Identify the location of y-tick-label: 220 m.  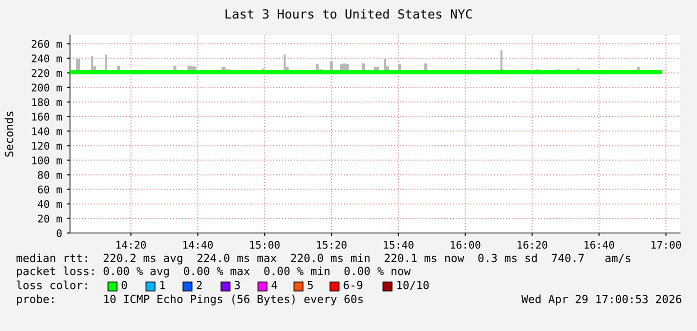
(47, 73).